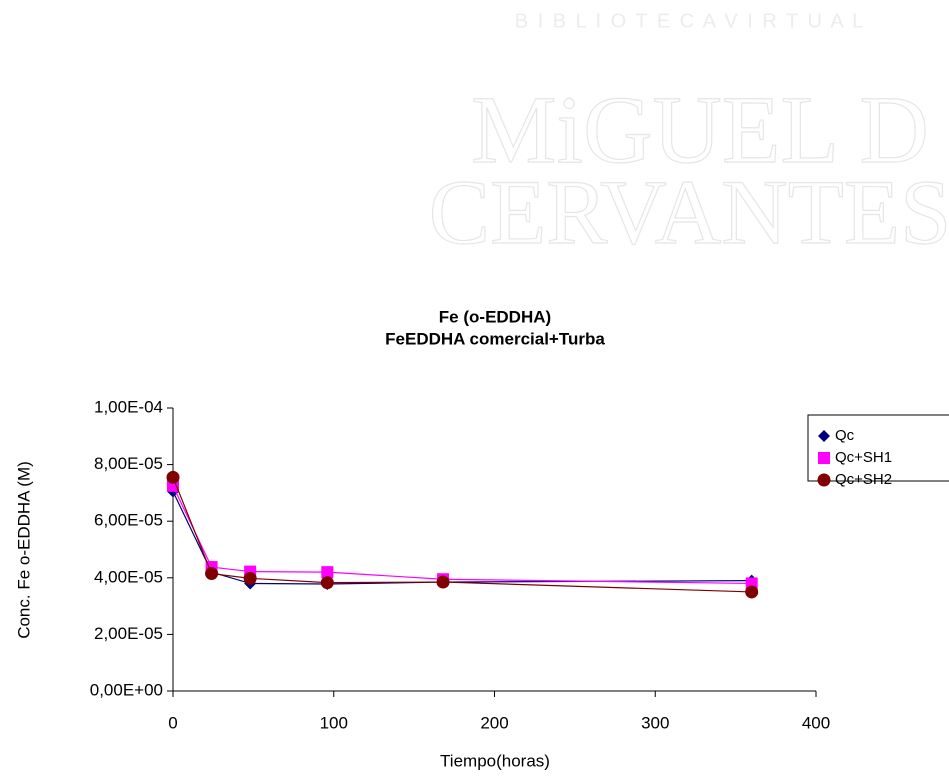  What do you see at coordinates (700, 129) in the screenshot?
I see `watermark-text: MiGUEL D` at bounding box center [700, 129].